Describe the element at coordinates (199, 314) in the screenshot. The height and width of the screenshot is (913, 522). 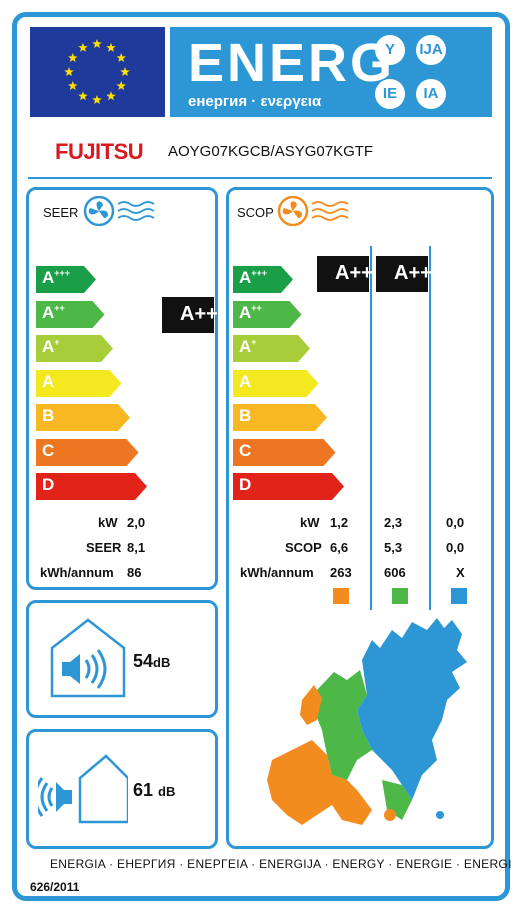
I see `seer-class-text: A++` at that location.